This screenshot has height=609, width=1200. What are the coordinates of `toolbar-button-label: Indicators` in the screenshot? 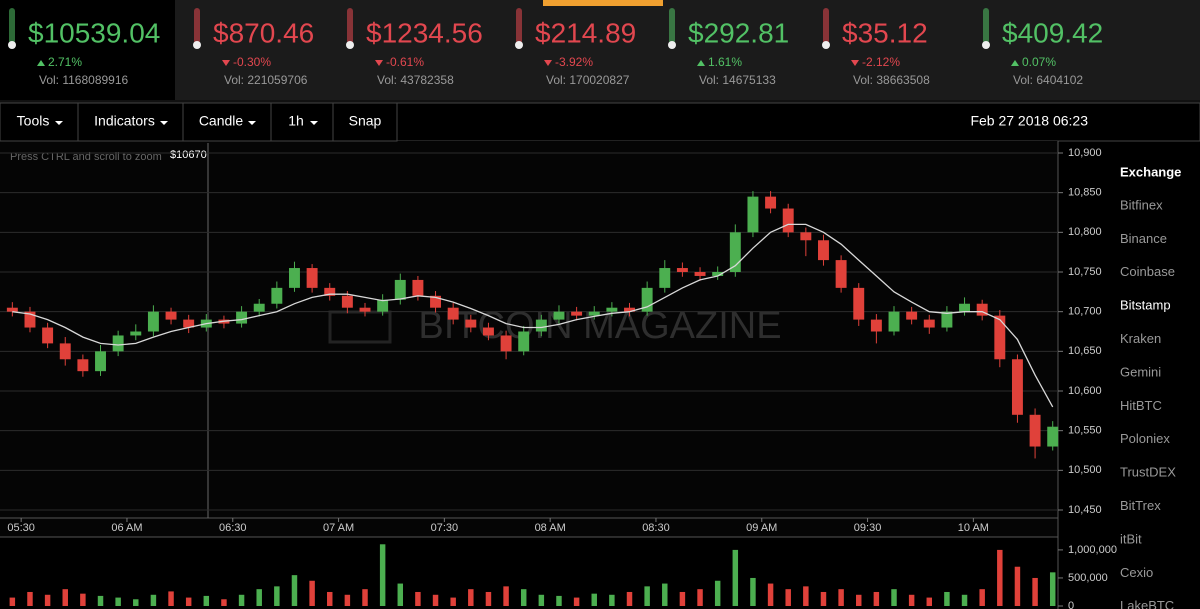 It's located at (124, 121).